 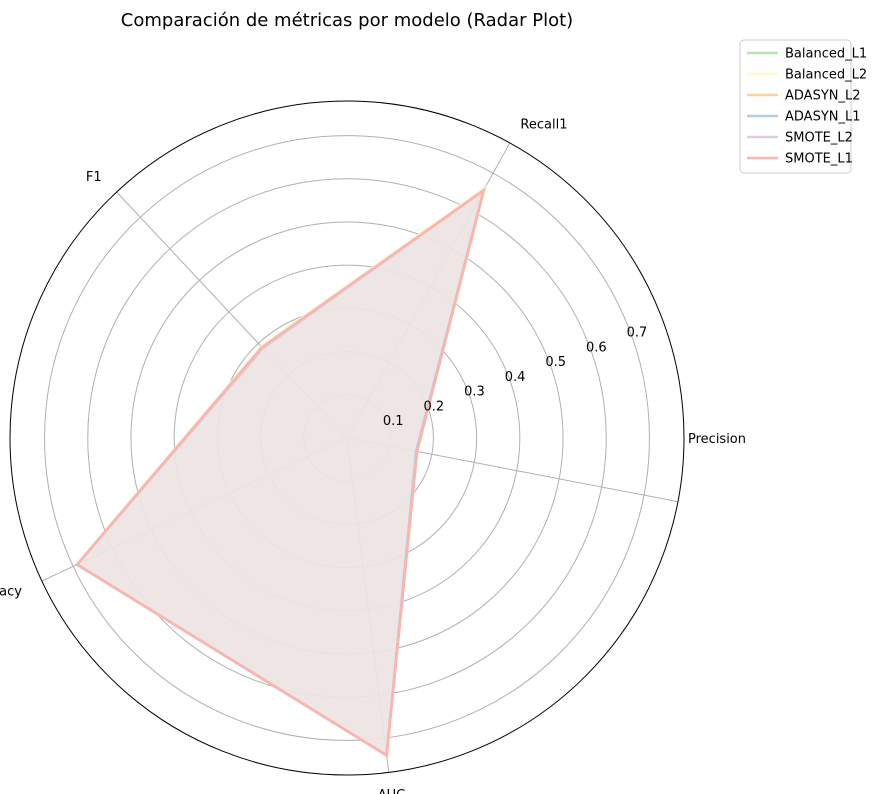 I want to click on legend-label: SMOTE_L1, so click(x=819, y=159).